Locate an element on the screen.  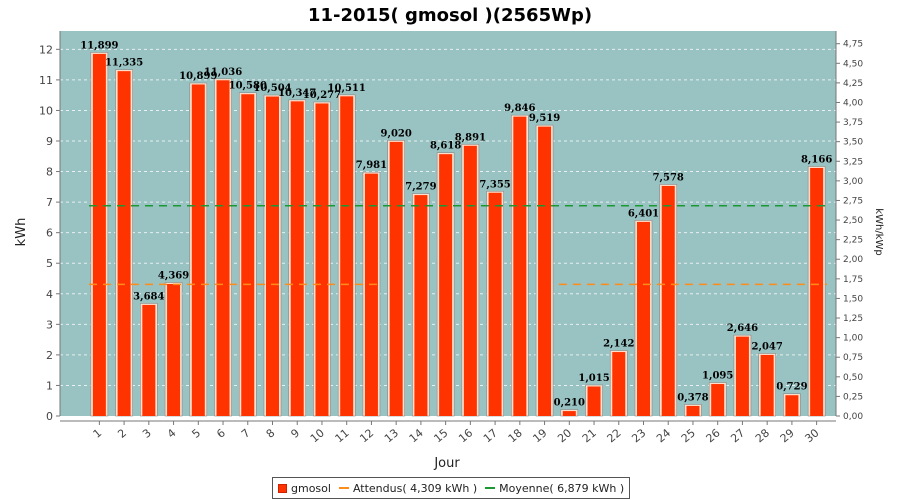
data-label: 7,578 is located at coordinates (668, 177).